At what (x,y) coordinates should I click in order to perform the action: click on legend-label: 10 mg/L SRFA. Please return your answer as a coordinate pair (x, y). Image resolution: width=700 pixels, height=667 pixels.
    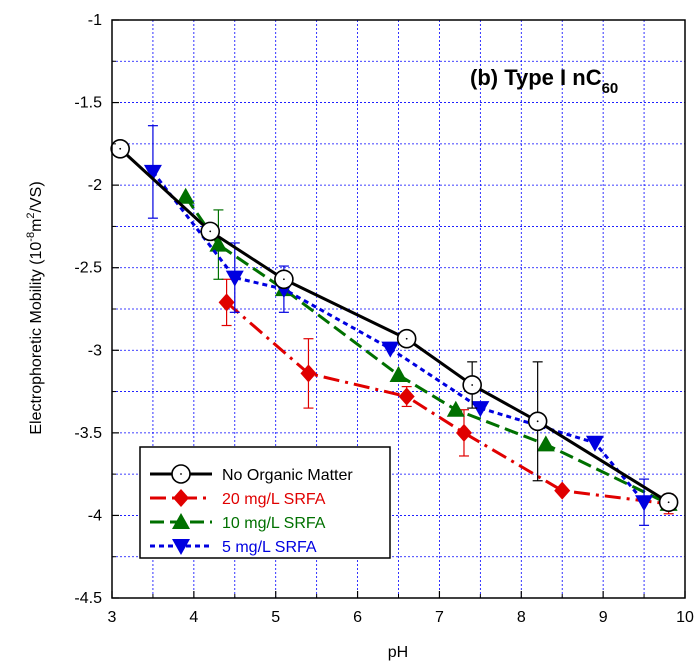
    Looking at the image, I should click on (274, 523).